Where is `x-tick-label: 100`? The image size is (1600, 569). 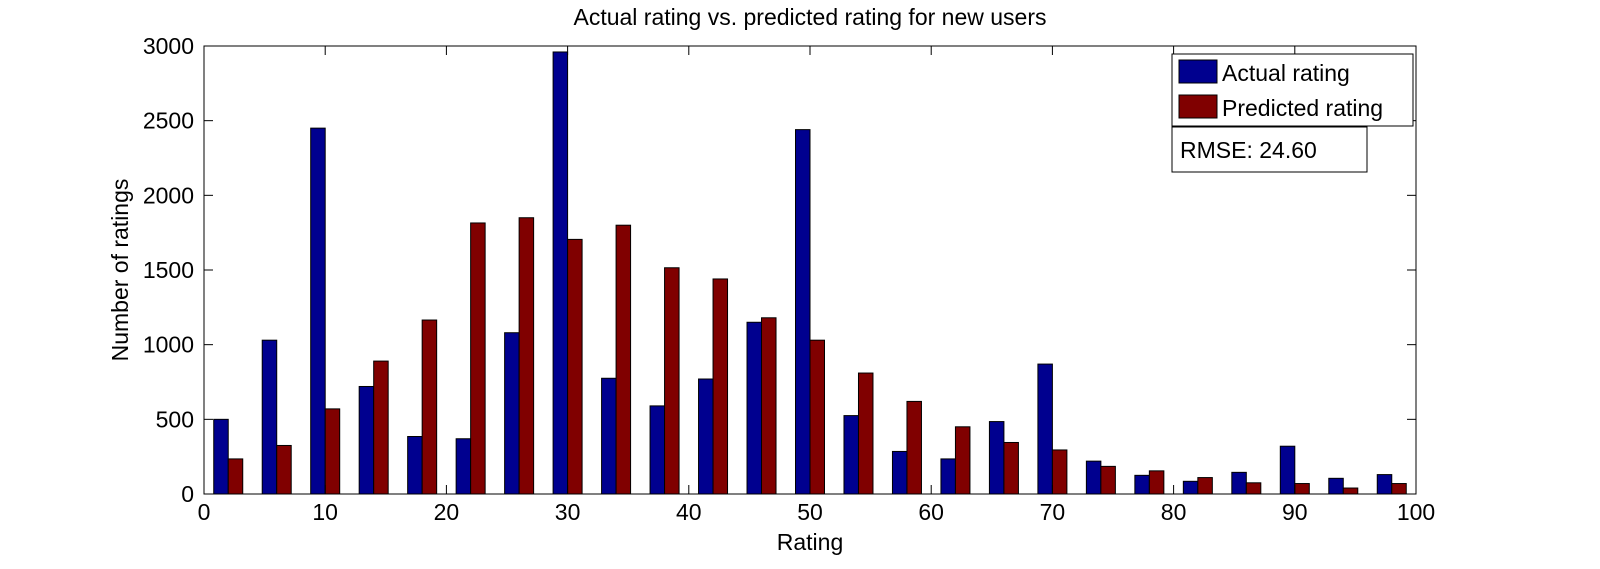
x-tick-label: 100 is located at coordinates (1416, 512).